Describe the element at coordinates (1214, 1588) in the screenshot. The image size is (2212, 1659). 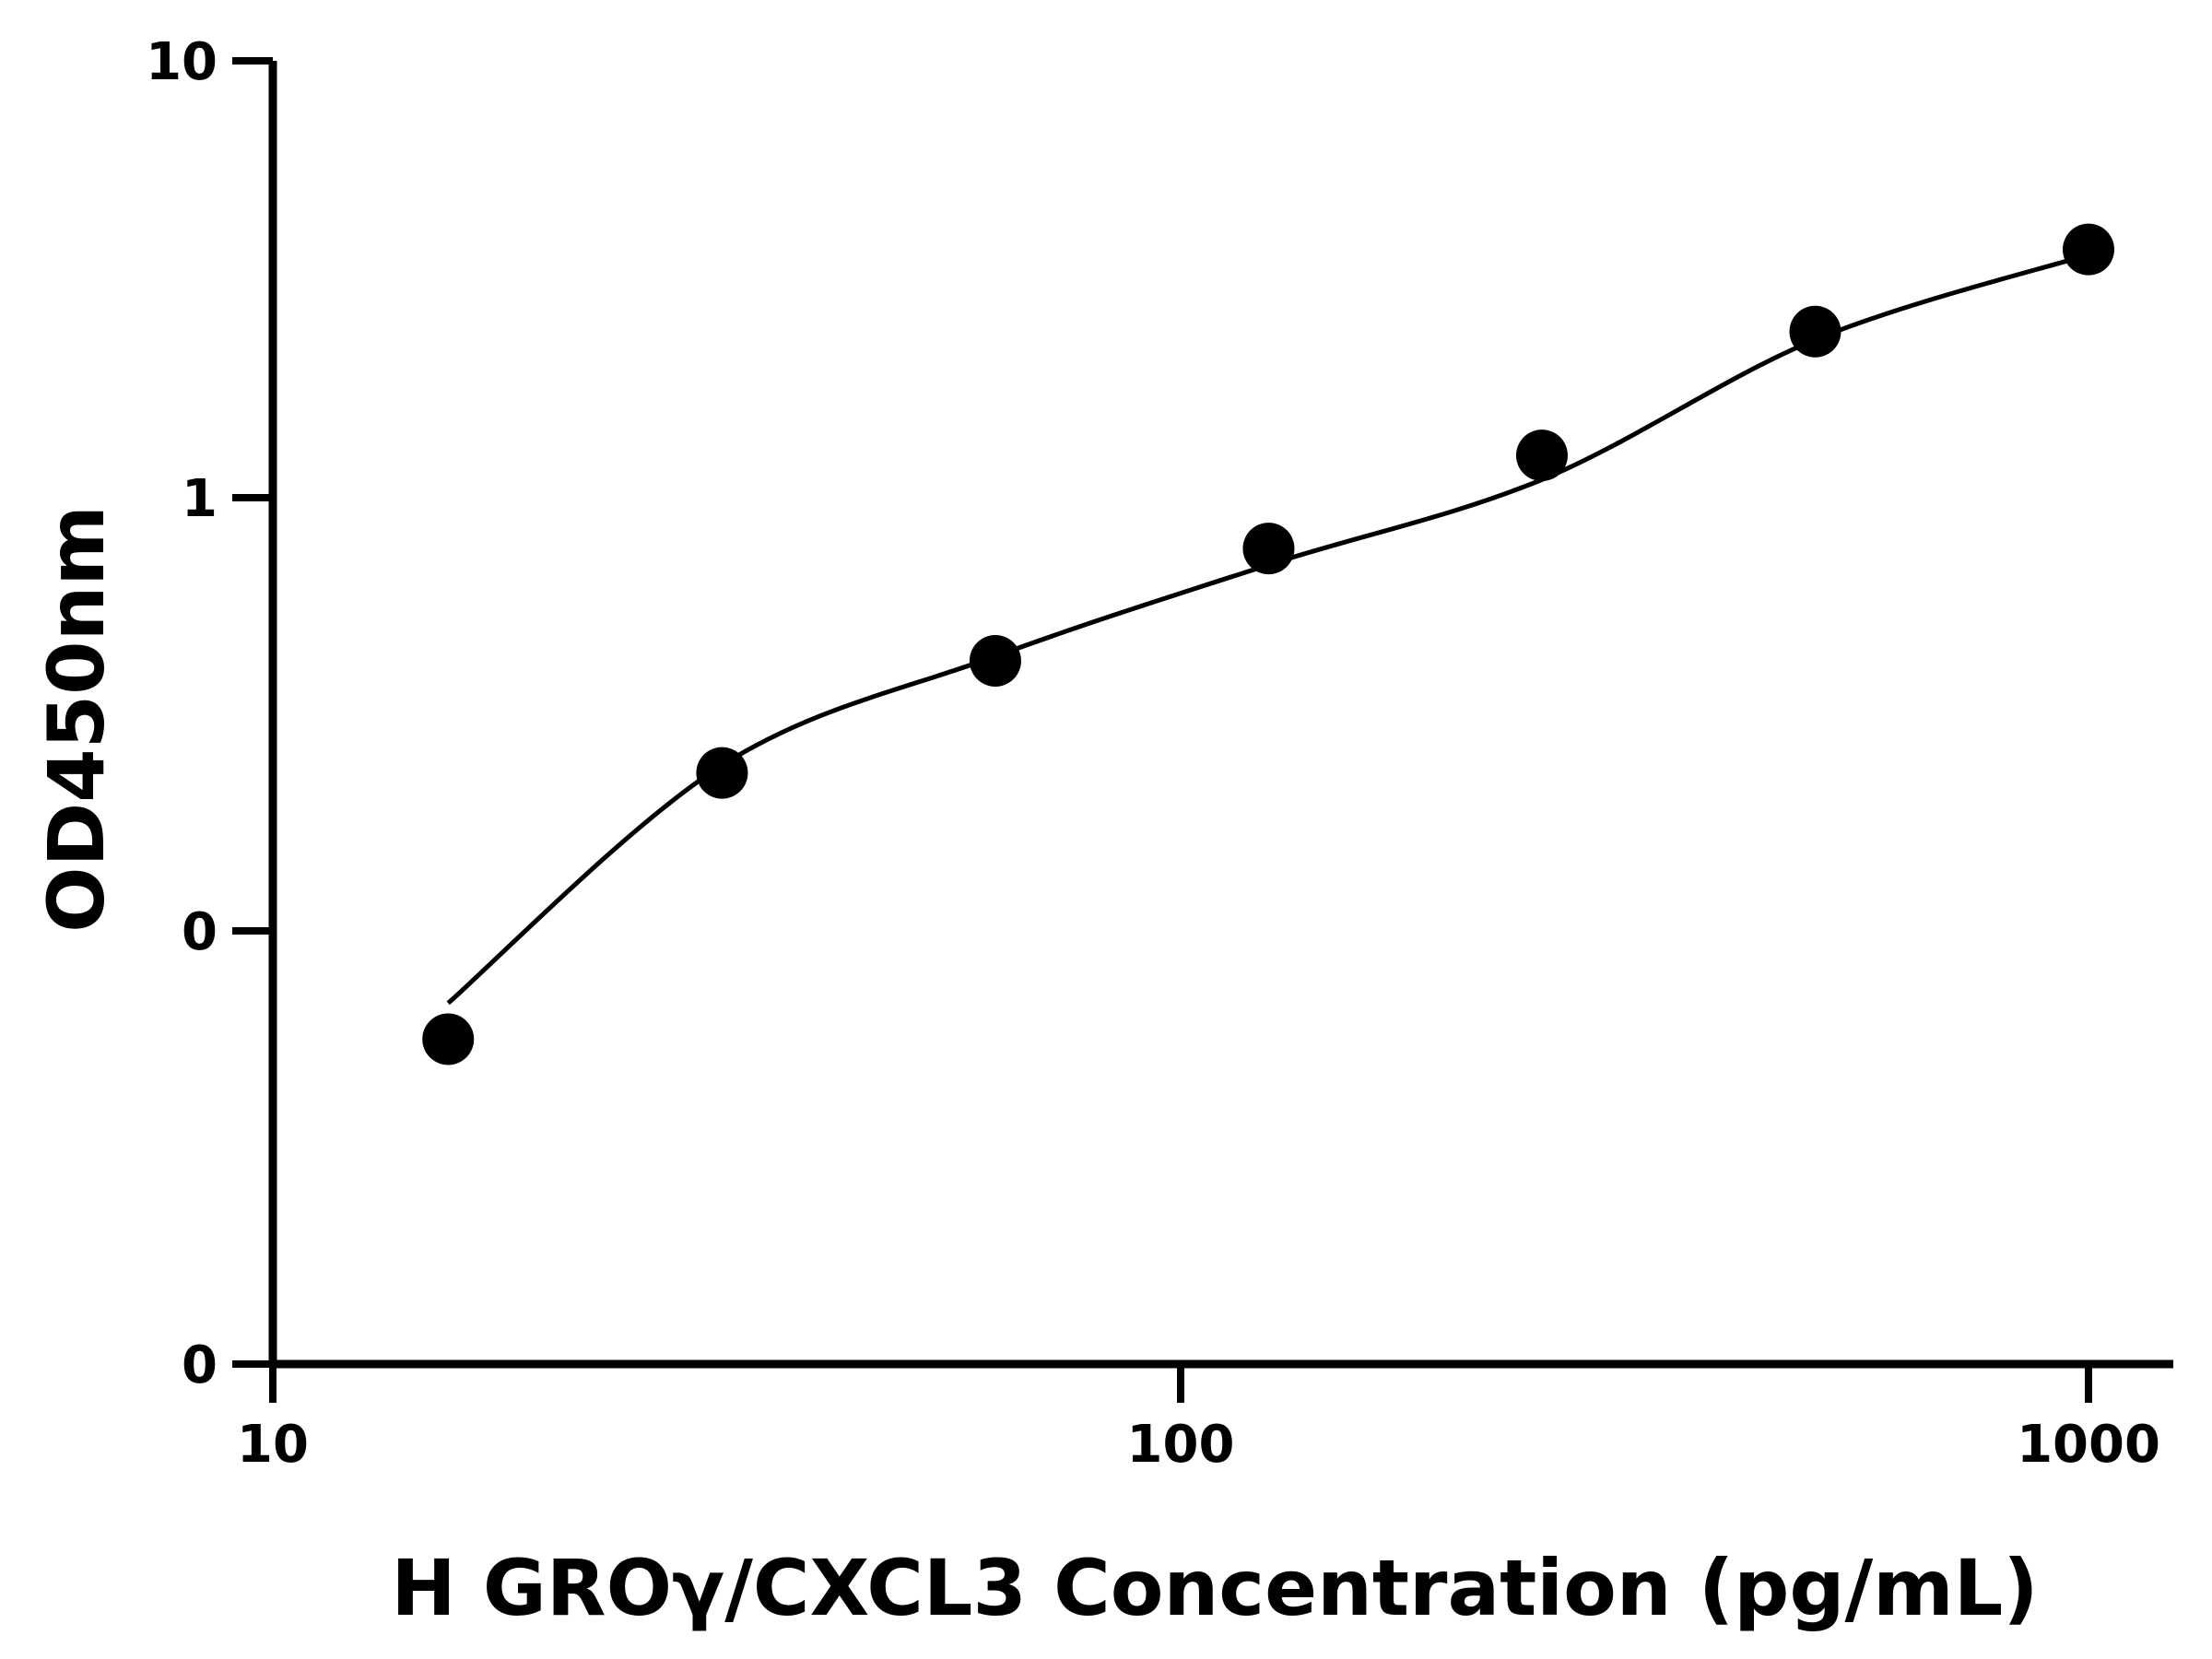
I see `x-axis-title: H GROγ/CXCL3 Concentration (pg/mL)` at that location.